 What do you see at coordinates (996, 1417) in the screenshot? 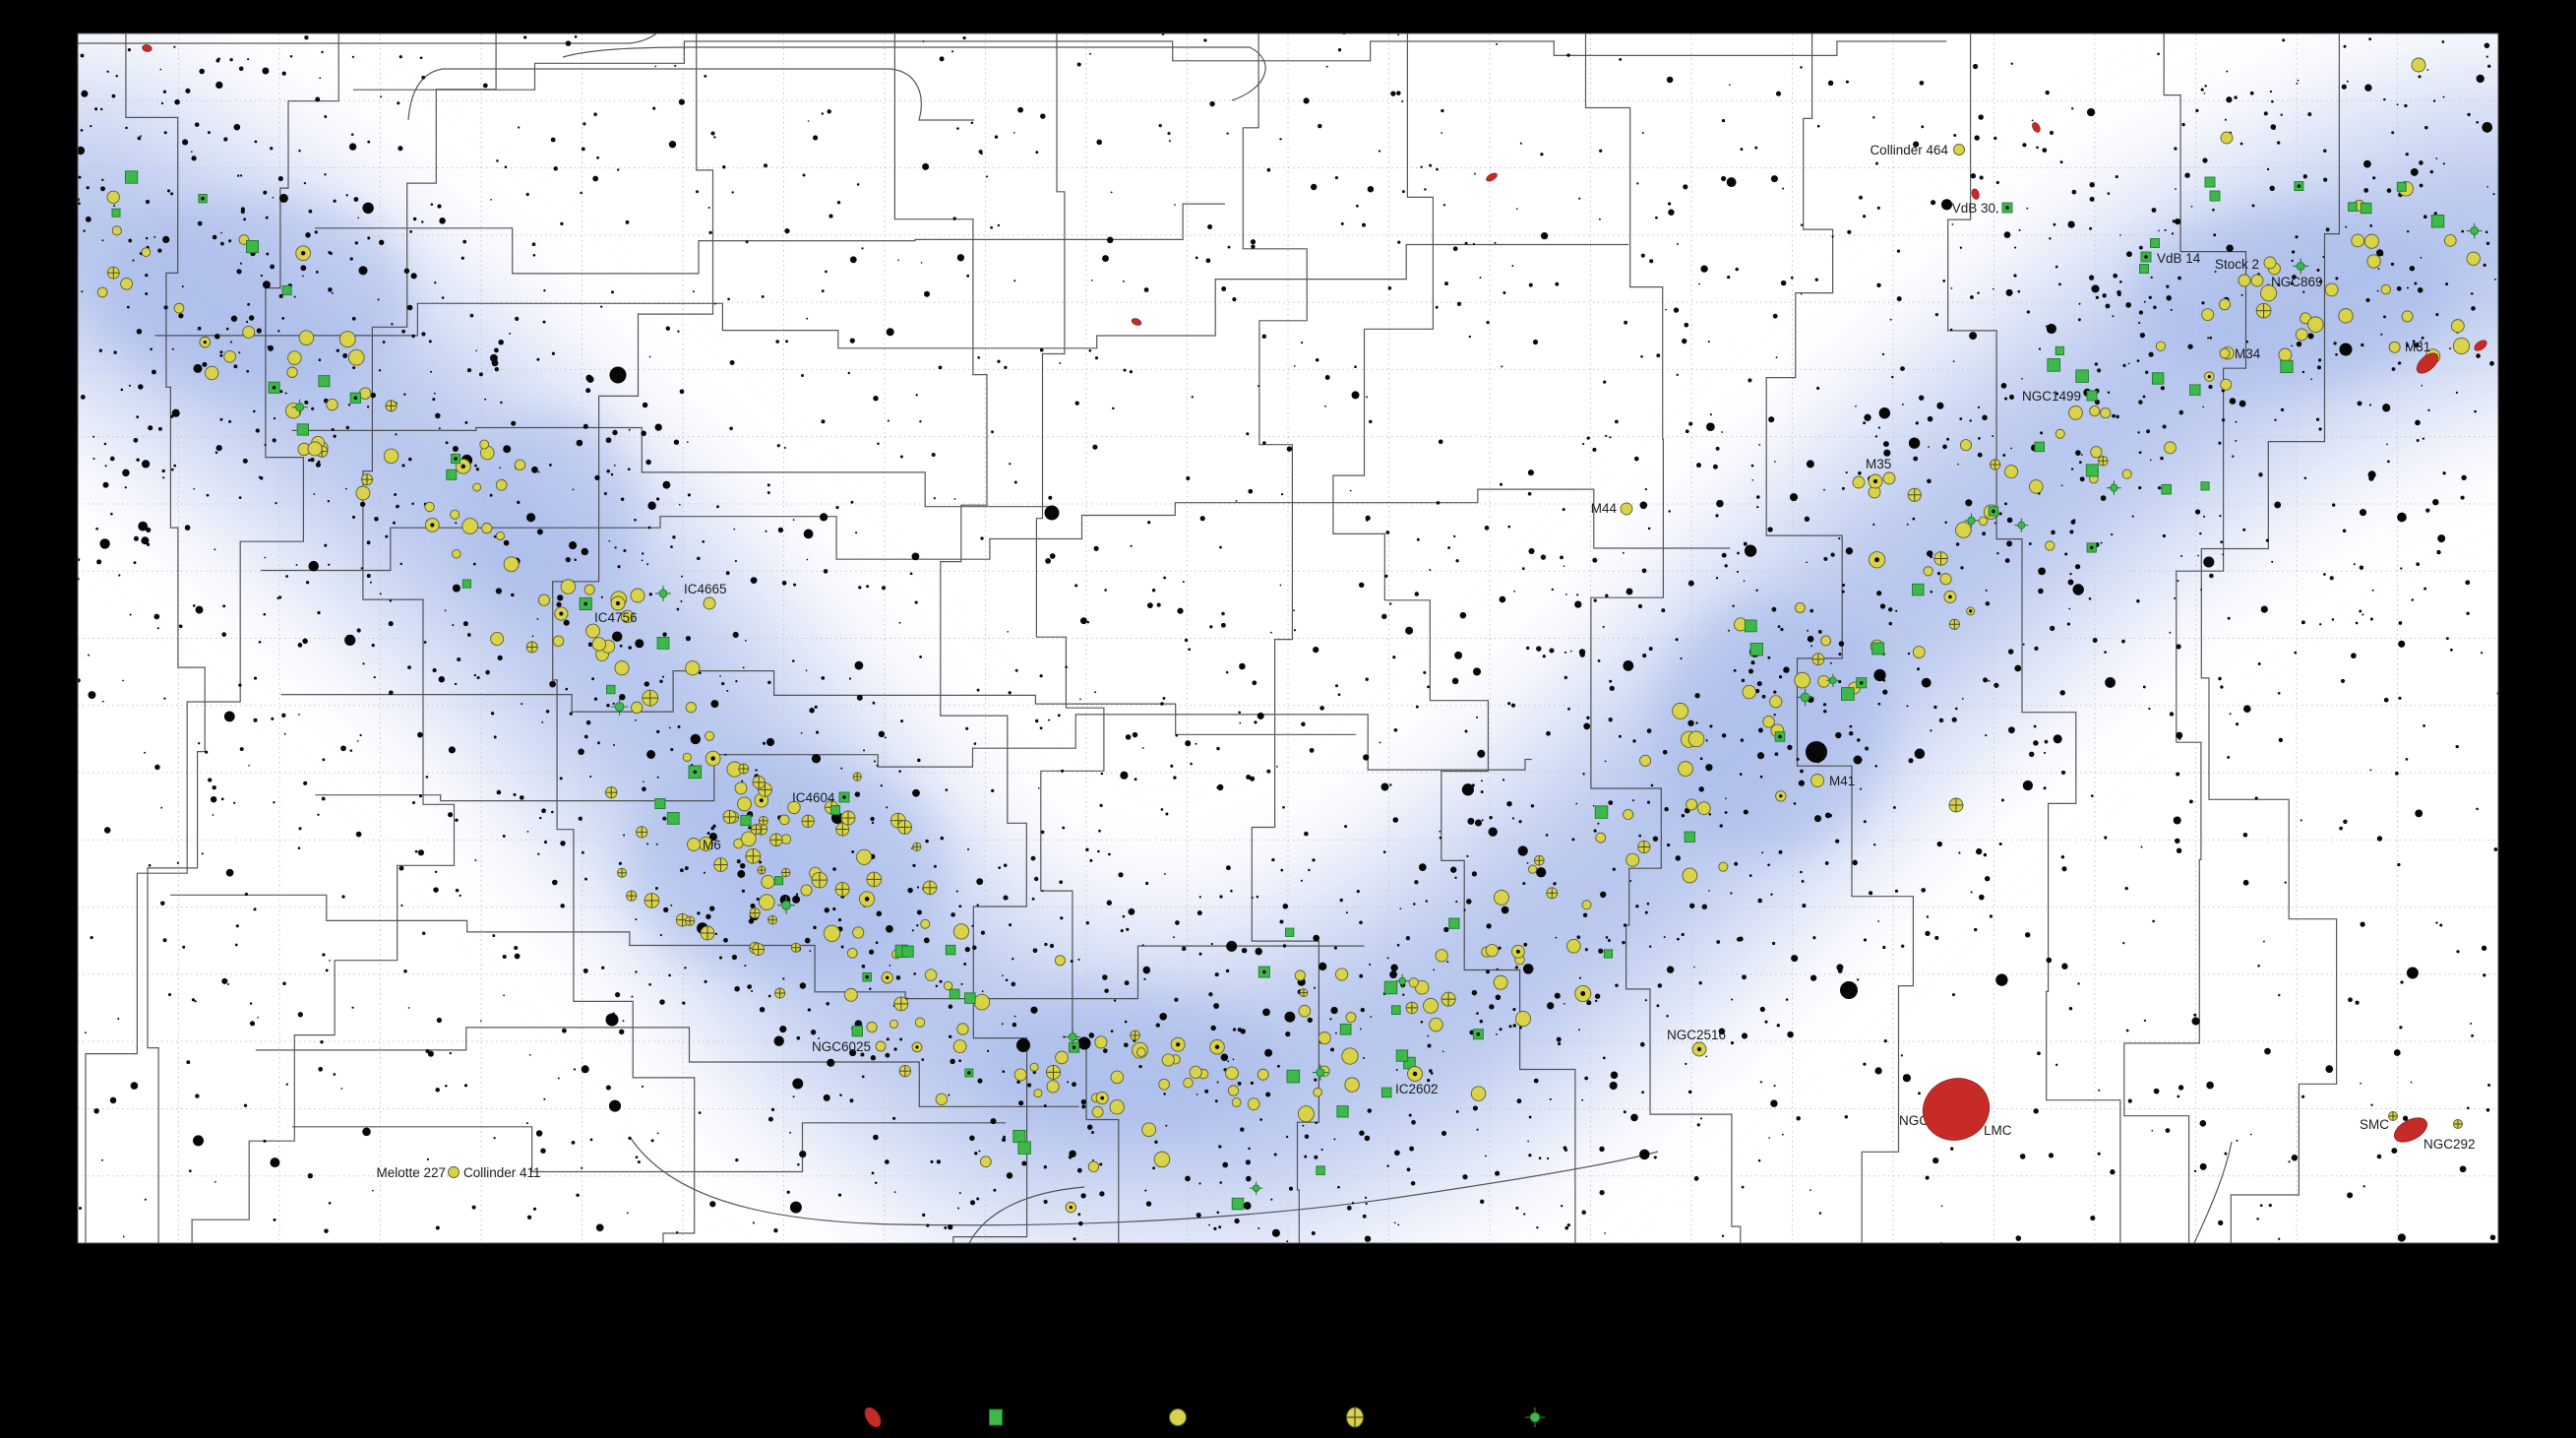
I see `legend-bright-nebula-symbol` at bounding box center [996, 1417].